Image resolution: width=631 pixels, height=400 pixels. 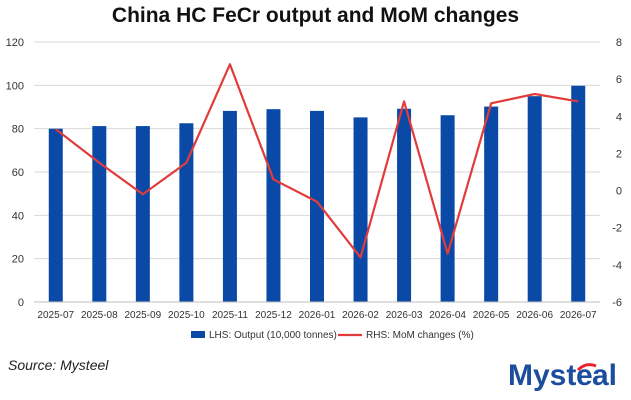 I want to click on y-left-tick-label: 120, so click(x=15, y=43).